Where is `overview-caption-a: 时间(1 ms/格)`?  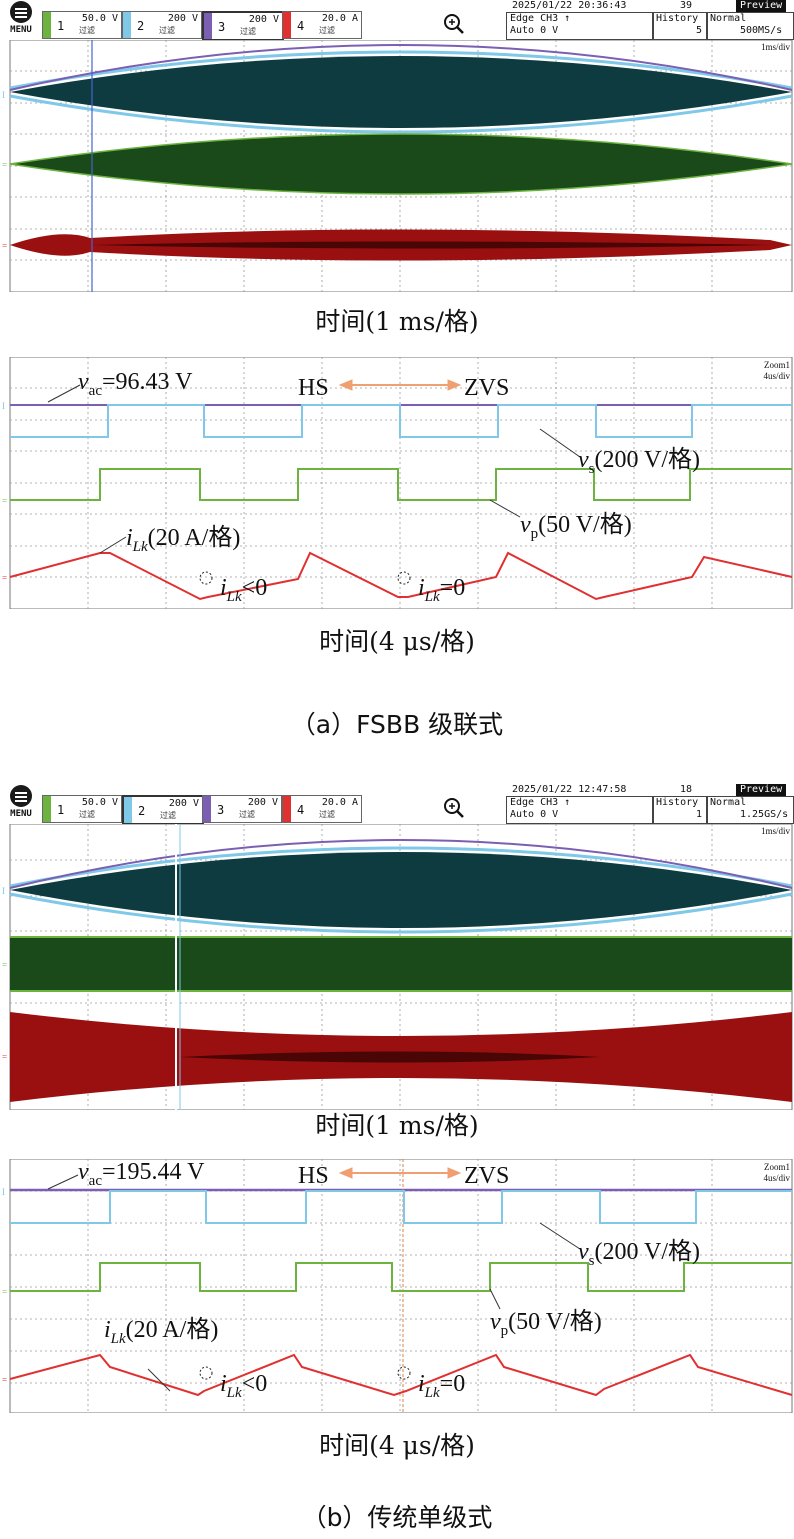
overview-caption-a: 时间(1 ms/格) is located at coordinates (397, 321).